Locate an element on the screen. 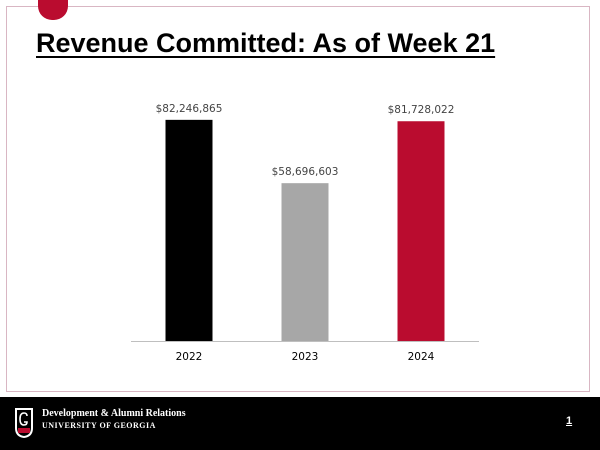  x-tick-label-2023: 2023 is located at coordinates (305, 357).